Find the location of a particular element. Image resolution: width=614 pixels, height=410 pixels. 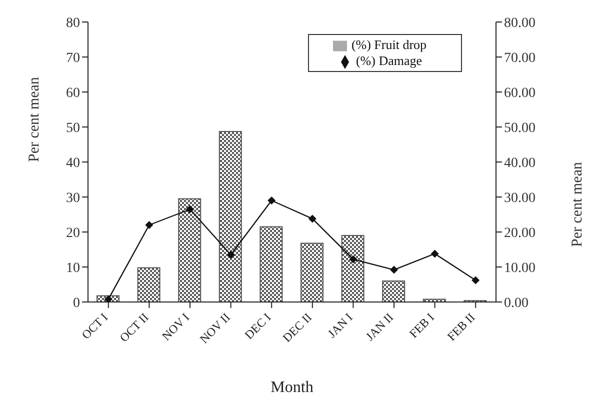

y2-tick-label: 60.00 is located at coordinates (520, 93).